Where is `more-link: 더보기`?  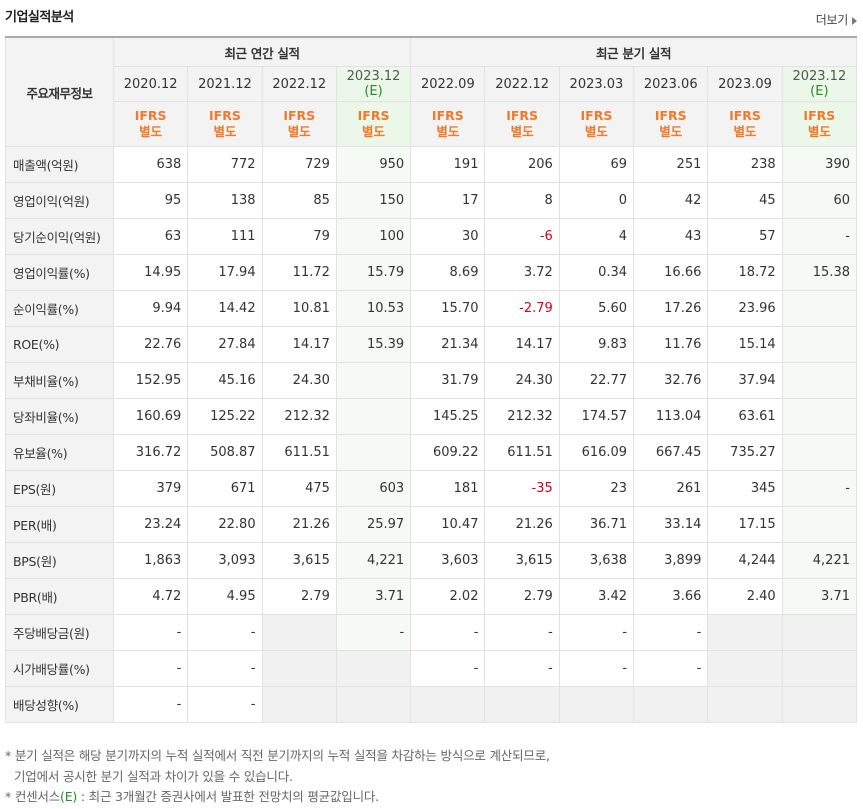 more-link: 더보기 is located at coordinates (836, 19).